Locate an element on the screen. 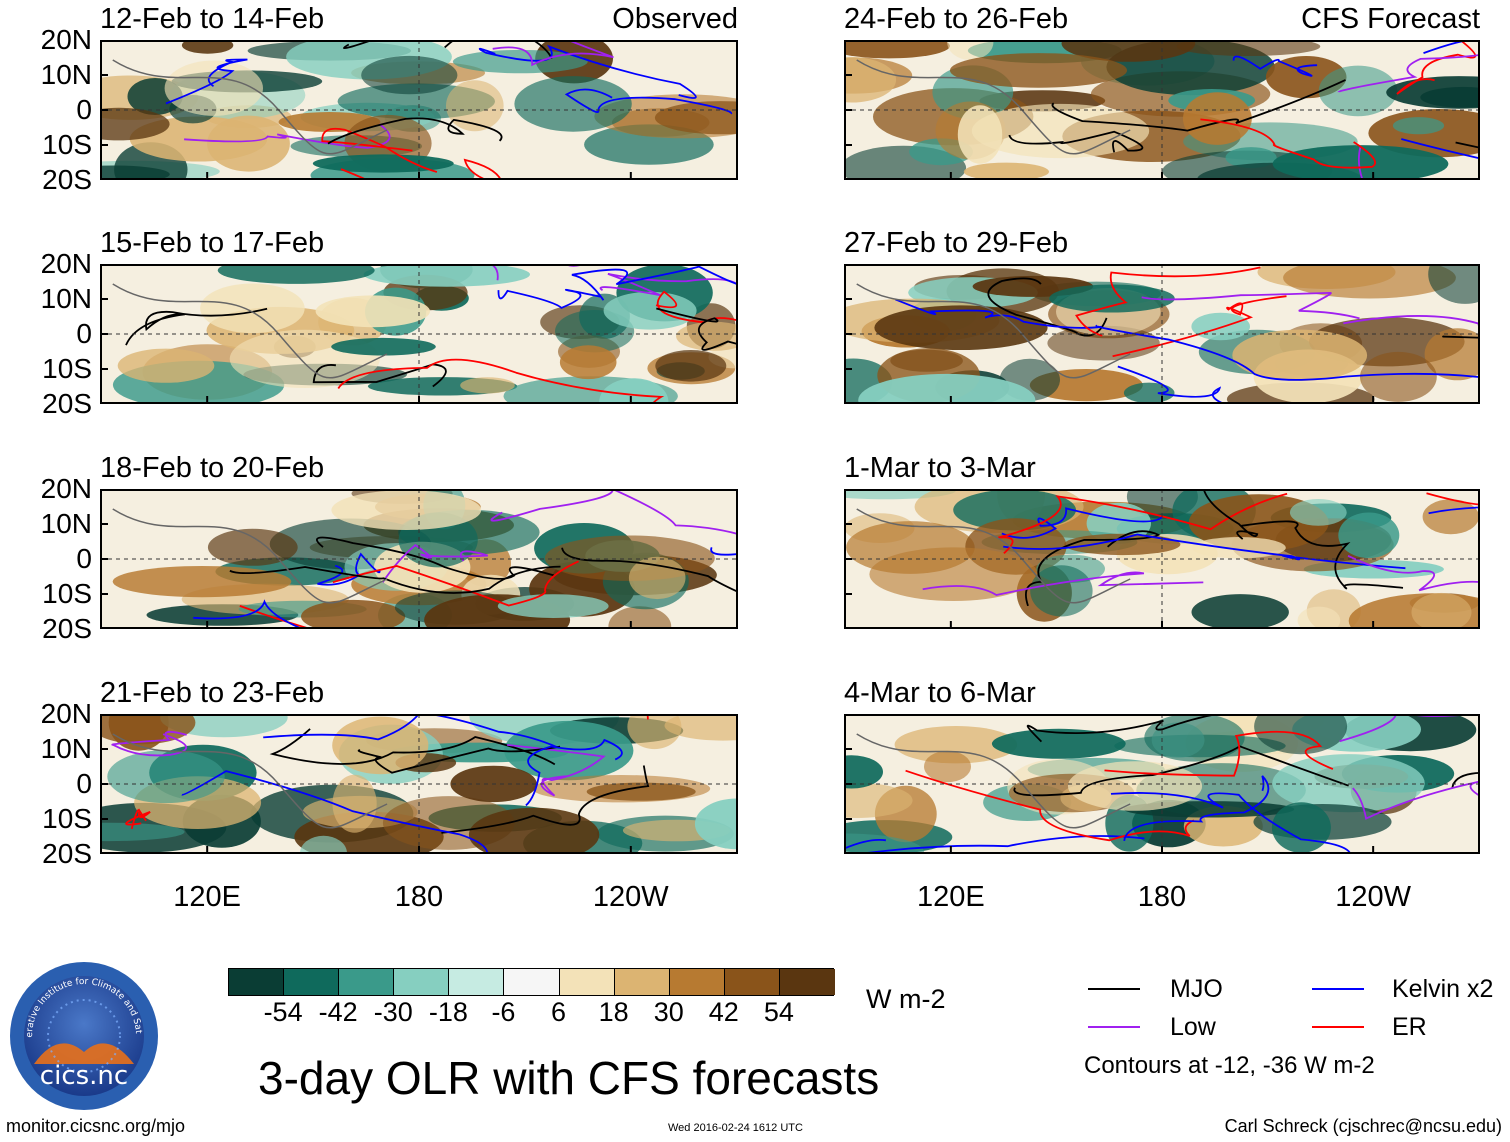 The width and height of the screenshot is (1510, 1142). legend-line-er is located at coordinates (1338, 1027).